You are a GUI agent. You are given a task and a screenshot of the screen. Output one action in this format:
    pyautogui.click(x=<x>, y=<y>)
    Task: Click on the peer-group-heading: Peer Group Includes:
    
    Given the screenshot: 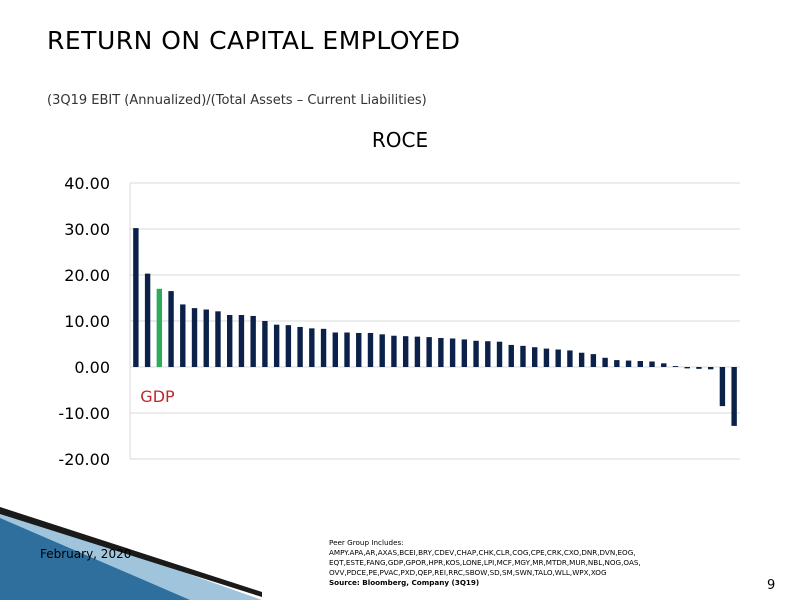 What is the action you would take?
    pyautogui.click(x=366, y=542)
    